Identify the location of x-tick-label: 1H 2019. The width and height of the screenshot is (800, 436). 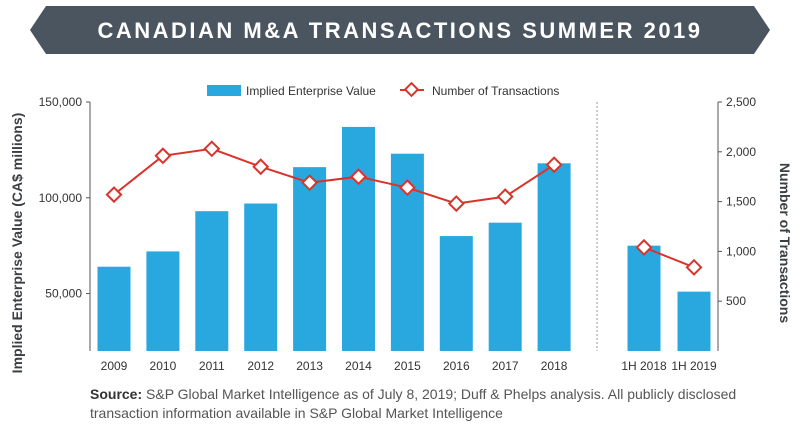
(694, 366).